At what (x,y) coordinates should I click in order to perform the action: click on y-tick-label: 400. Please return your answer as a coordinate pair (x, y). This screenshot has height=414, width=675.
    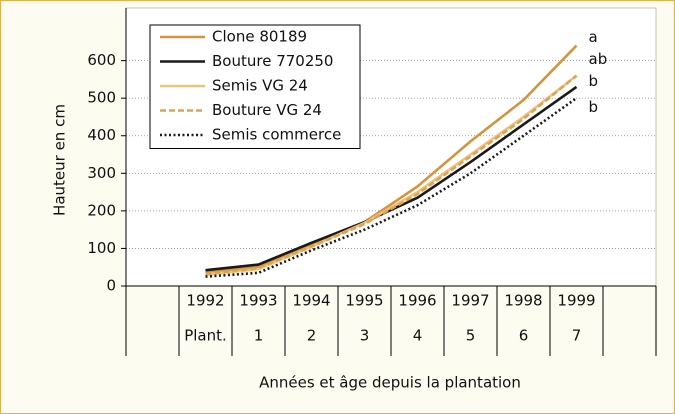
    Looking at the image, I should click on (101, 135).